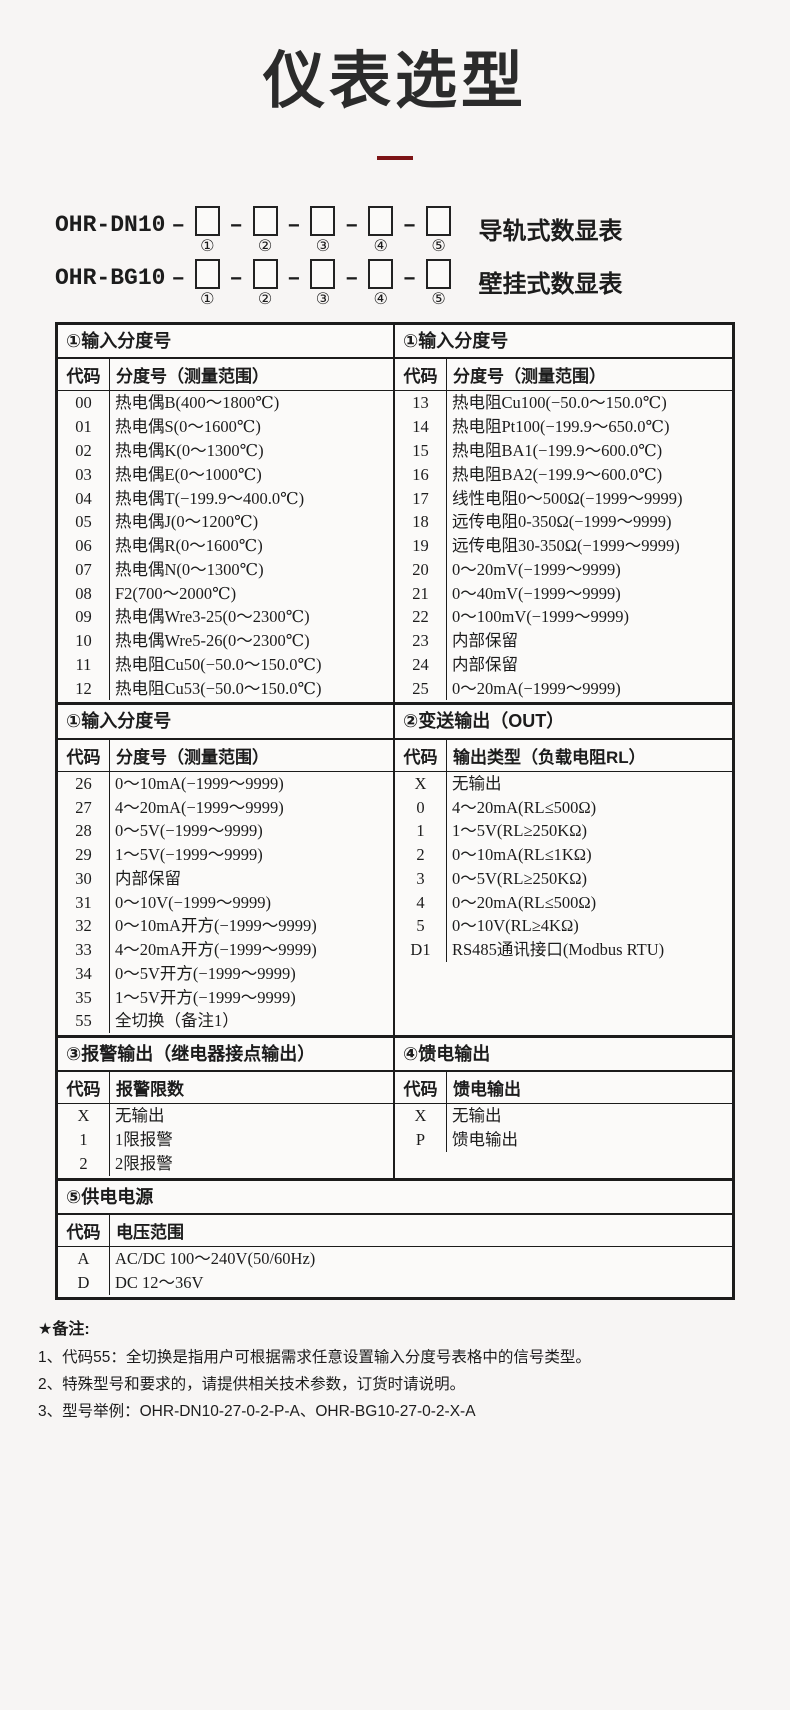 The width and height of the screenshot is (790, 1710). Describe the element at coordinates (563, 878) in the screenshot. I see `table-row: 3 0～5V(RL≥250KΩ)` at that location.